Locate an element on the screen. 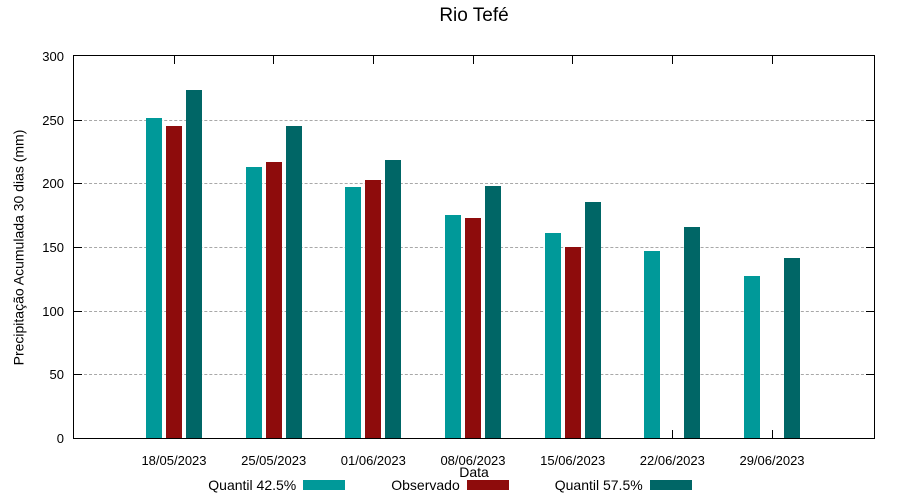  x-tick-label: 15/06/2023 is located at coordinates (573, 460).